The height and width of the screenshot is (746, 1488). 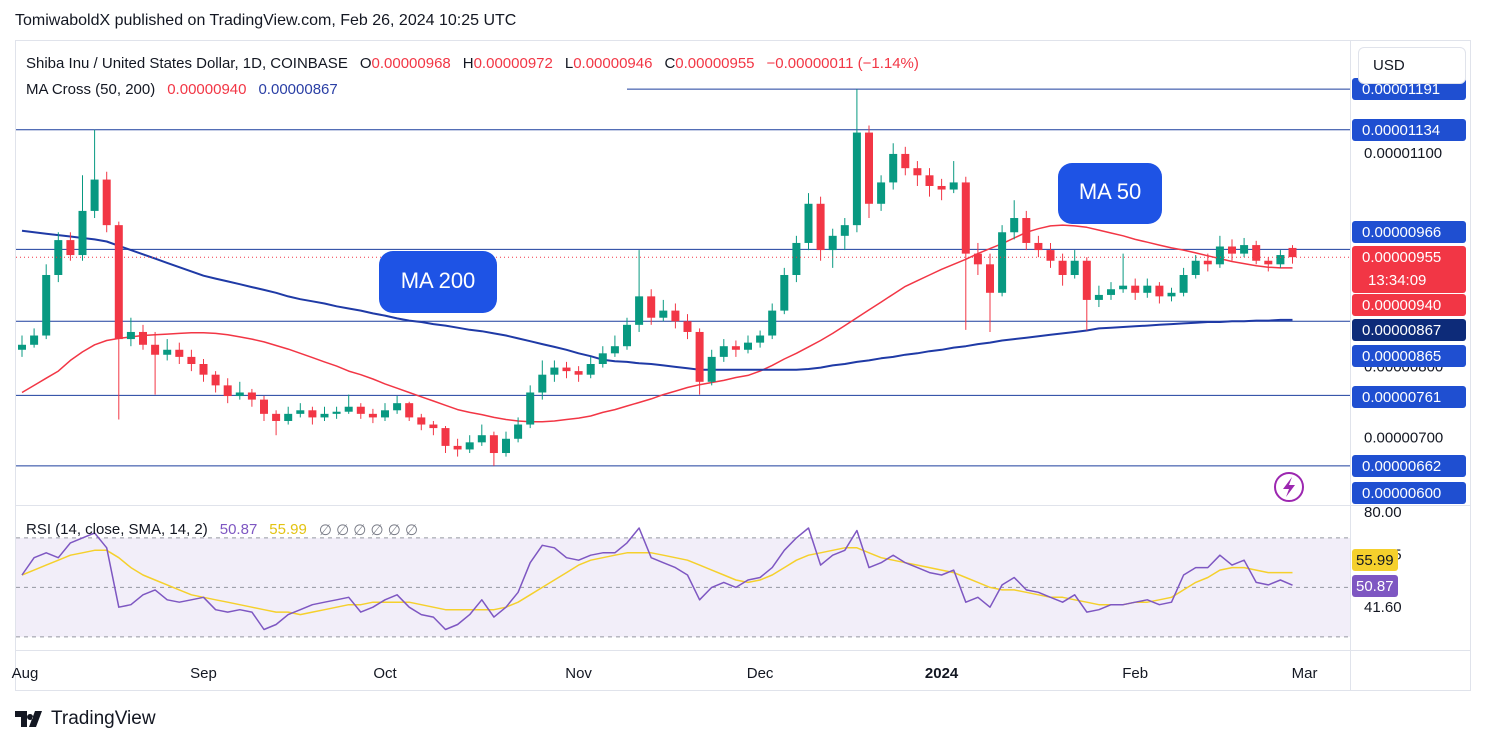 I want to click on rsi-tick-label: 80.00, so click(x=1383, y=512).